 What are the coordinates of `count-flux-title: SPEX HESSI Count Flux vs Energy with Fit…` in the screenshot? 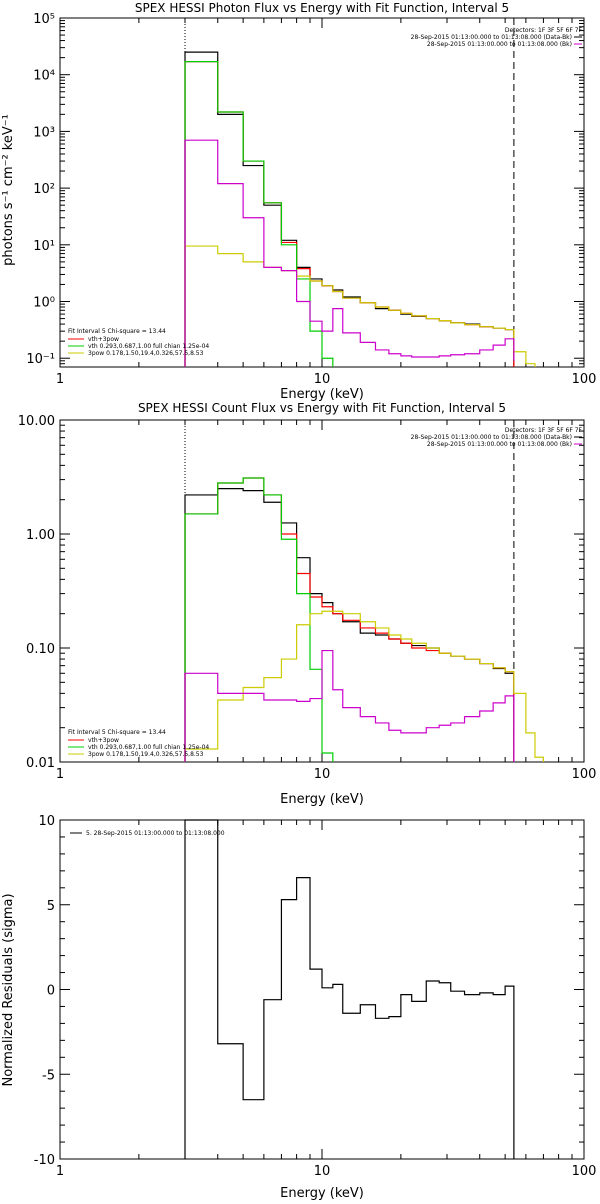 It's located at (322, 408).